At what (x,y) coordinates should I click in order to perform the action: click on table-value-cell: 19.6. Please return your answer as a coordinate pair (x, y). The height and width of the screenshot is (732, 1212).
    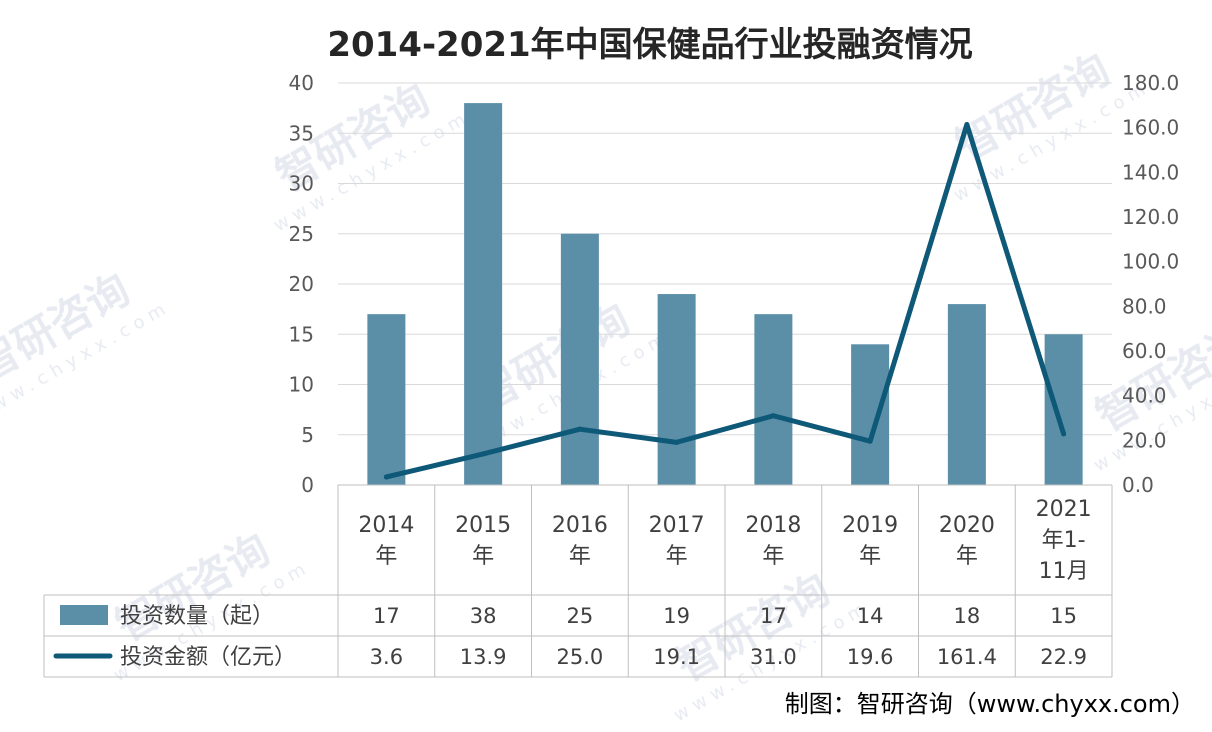
    Looking at the image, I should click on (870, 657).